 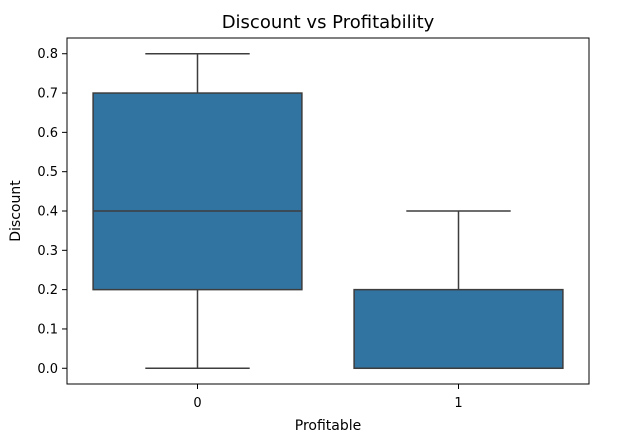 What do you see at coordinates (47, 94) in the screenshot?
I see `y-tick-label: 0.7` at bounding box center [47, 94].